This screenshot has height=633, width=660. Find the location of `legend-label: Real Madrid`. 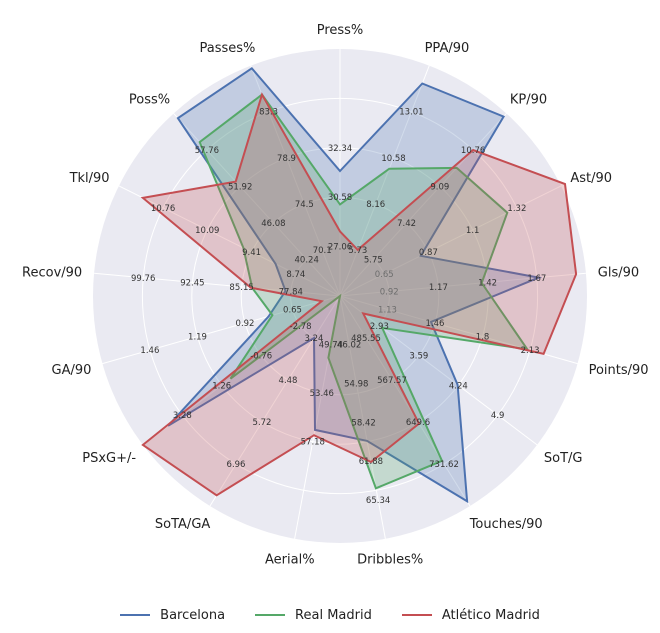

legend-label: Real Madrid is located at coordinates (333, 615).